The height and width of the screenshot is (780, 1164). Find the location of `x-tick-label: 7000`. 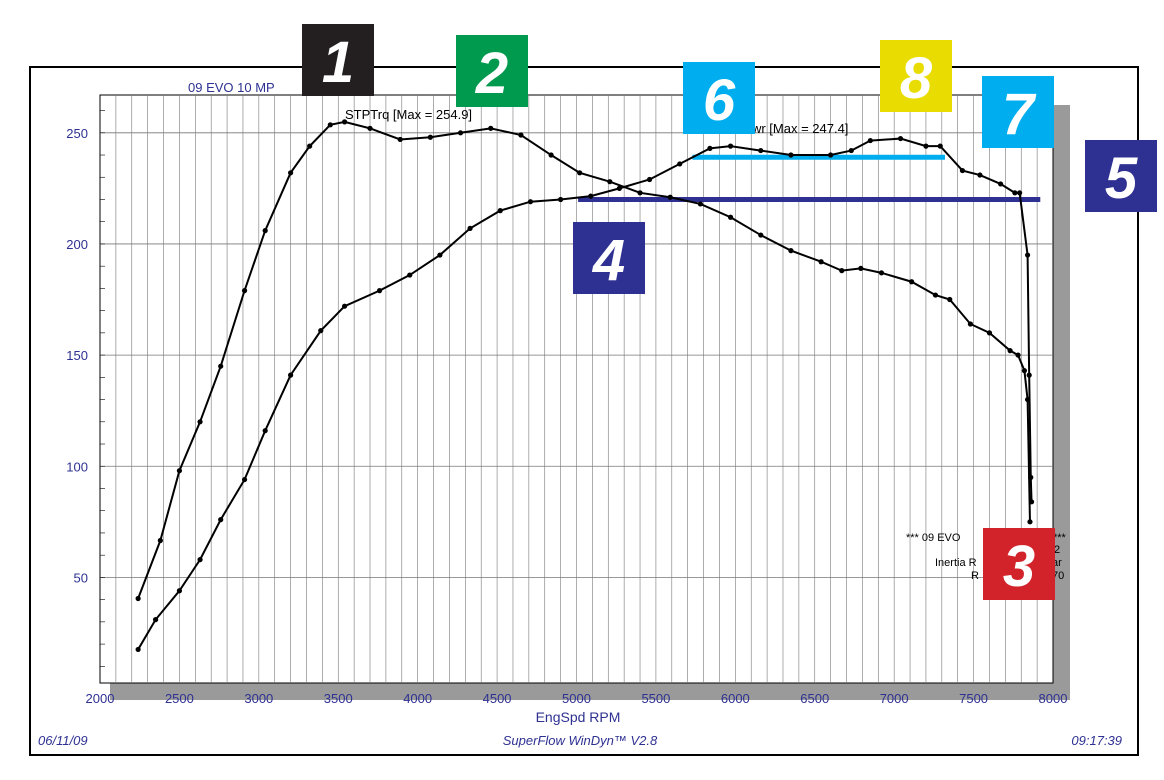

x-tick-label: 7000 is located at coordinates (894, 698).